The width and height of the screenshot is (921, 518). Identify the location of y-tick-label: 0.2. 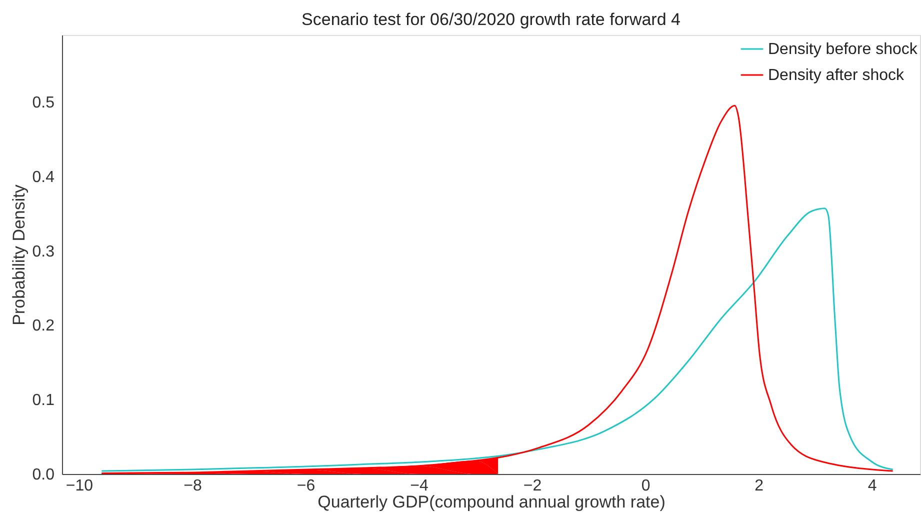
(43, 326).